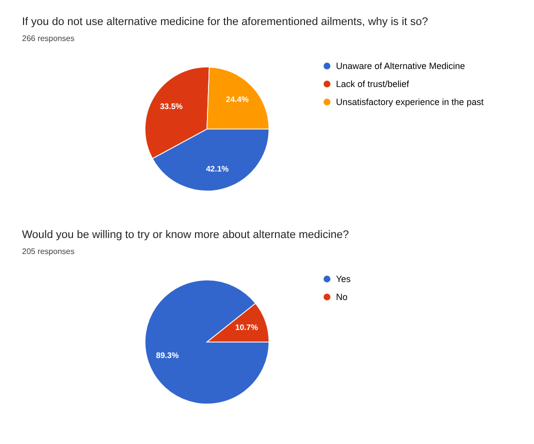 The width and height of the screenshot is (534, 444). I want to click on pie-slice, so click(207, 342).